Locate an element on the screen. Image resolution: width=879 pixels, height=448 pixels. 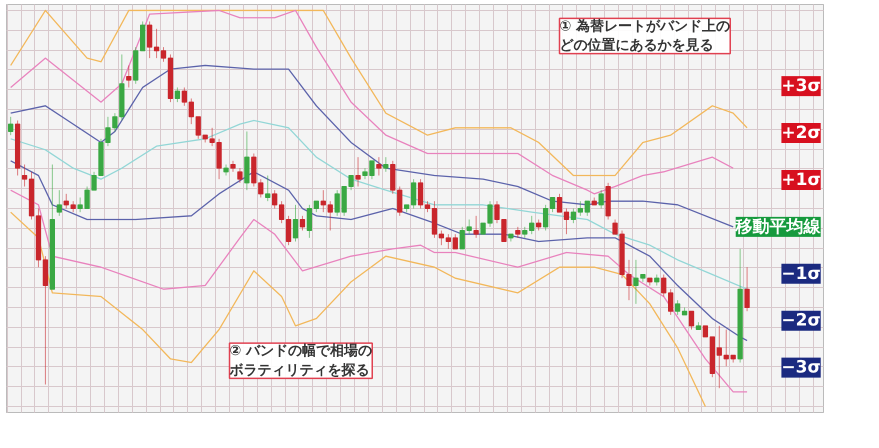
text: 移動平均線 is located at coordinates (778, 226).